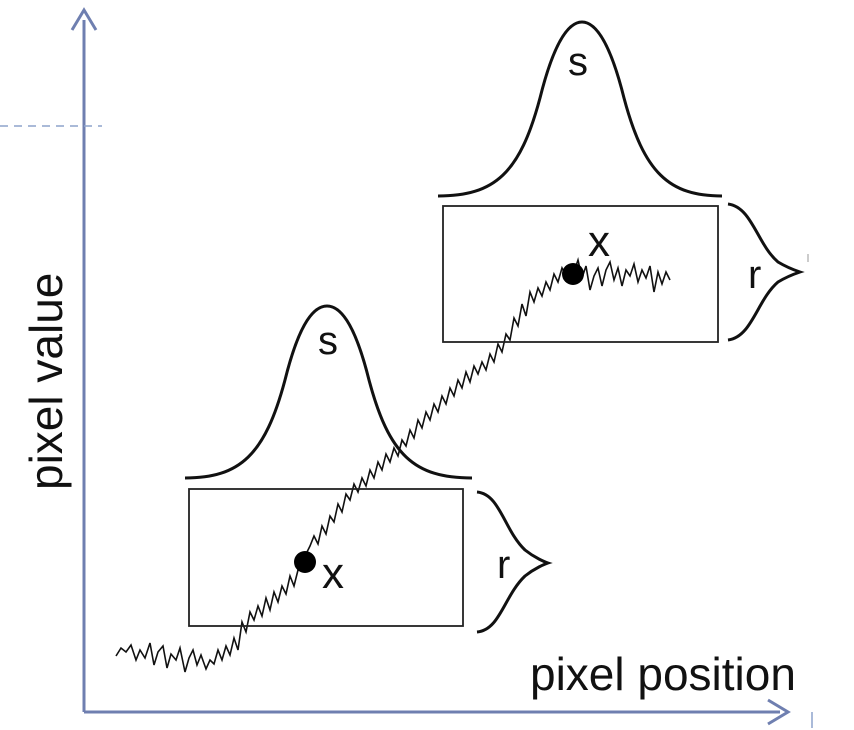 Image resolution: width=854 pixels, height=730 pixels. What do you see at coordinates (578, 62) in the screenshot?
I see `upper-spatial-label: s` at bounding box center [578, 62].